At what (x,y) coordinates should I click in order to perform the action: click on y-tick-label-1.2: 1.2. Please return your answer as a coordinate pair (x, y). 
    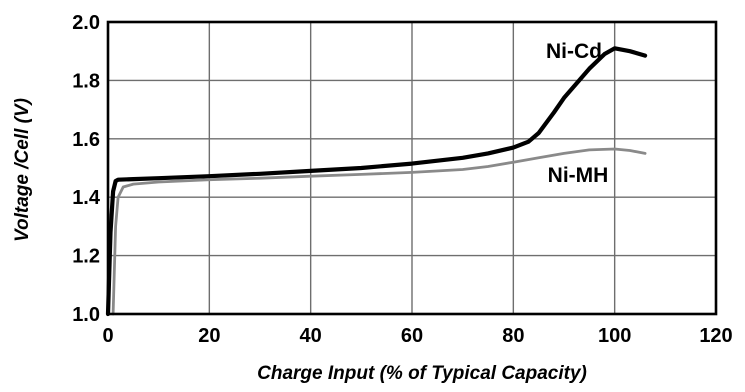
    Looking at the image, I should click on (86, 257).